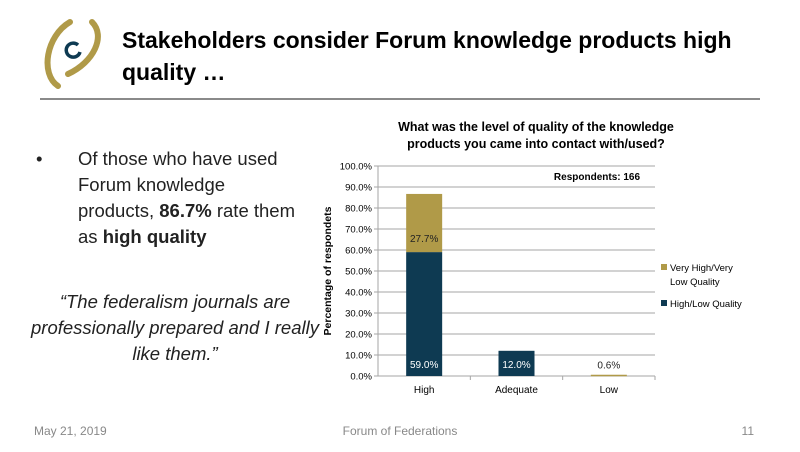  Describe the element at coordinates (400, 431) in the screenshot. I see `footer-organization: Forum of Federations` at that location.